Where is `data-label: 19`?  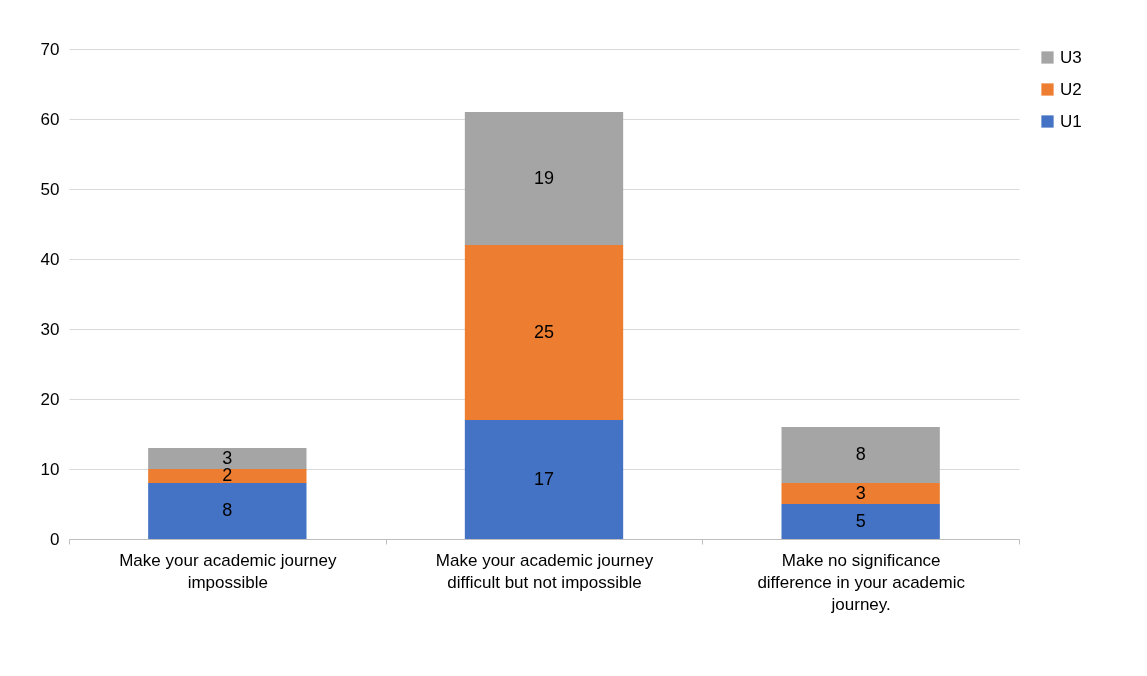
data-label: 19 is located at coordinates (544, 177).